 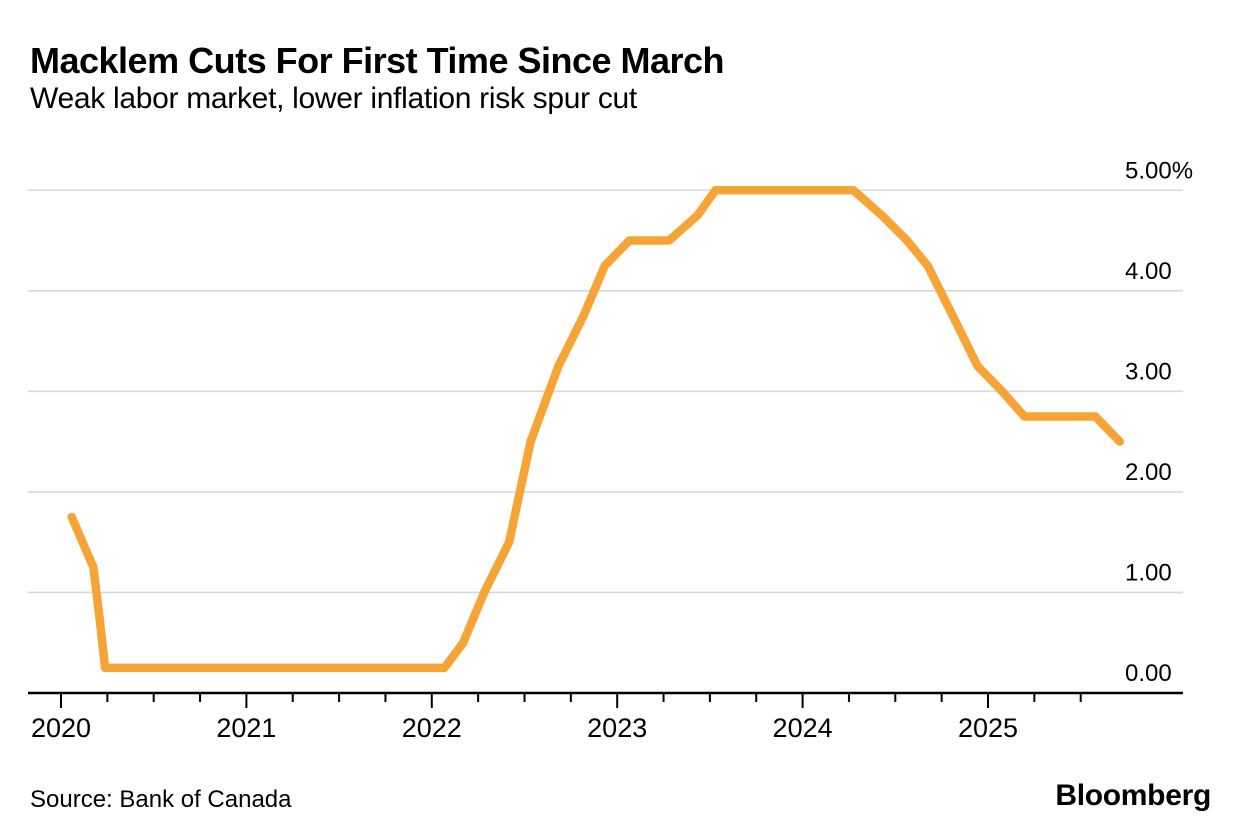 I want to click on y-axis-label: 2.00, so click(x=1148, y=472).